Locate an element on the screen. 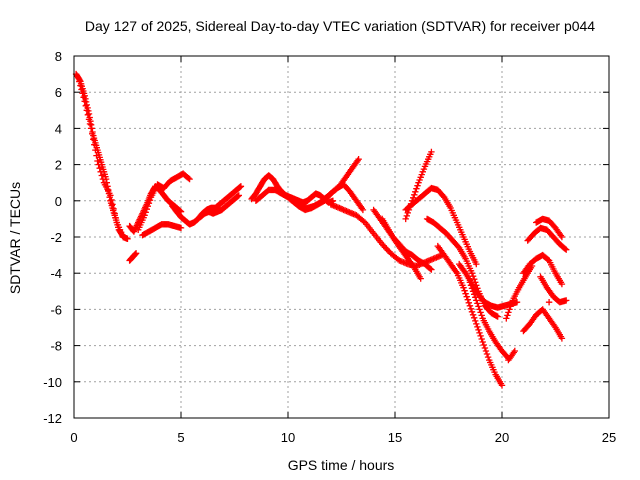  y-tick-label: -12 is located at coordinates (52, 418).